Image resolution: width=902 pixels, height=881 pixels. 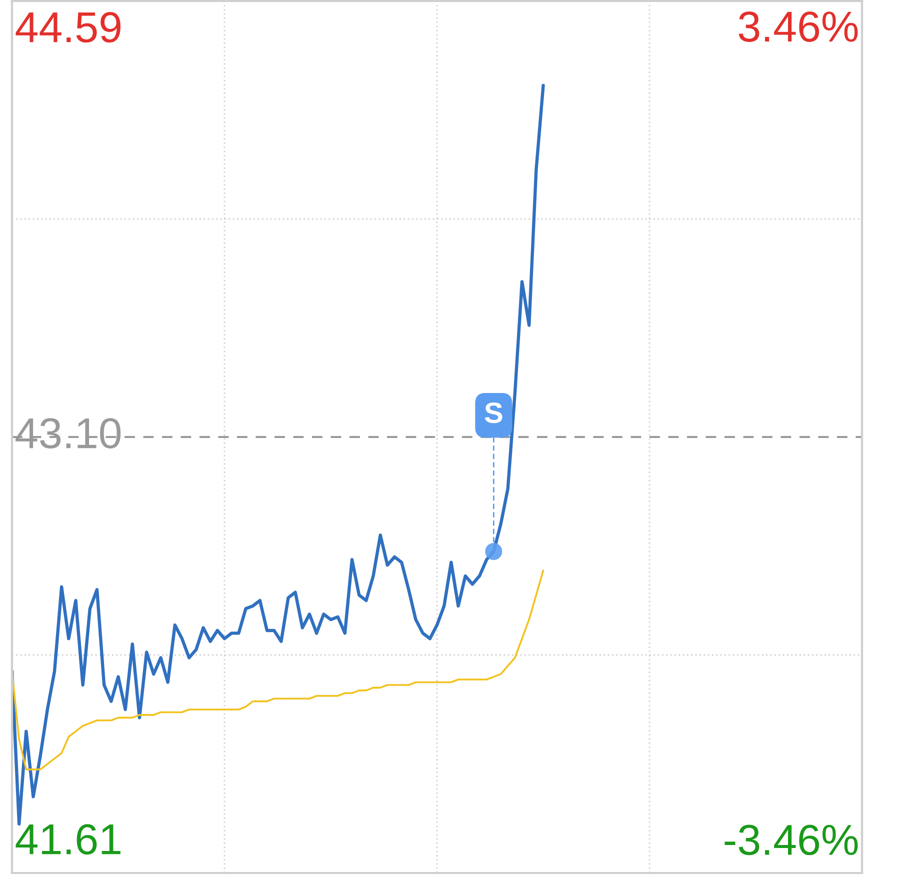 I want to click on y2-tick-label: -3.46%, so click(x=791, y=840).